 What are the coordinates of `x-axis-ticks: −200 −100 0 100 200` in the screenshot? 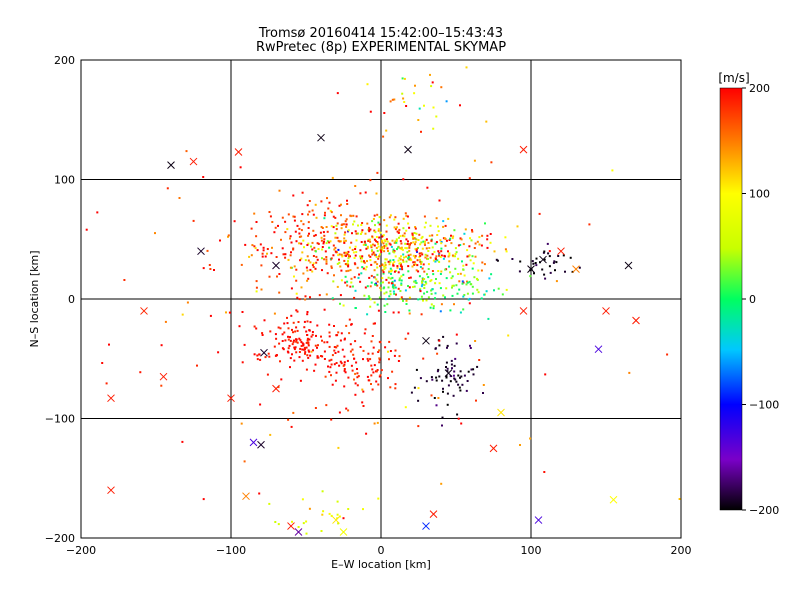 It's located at (379, 550).